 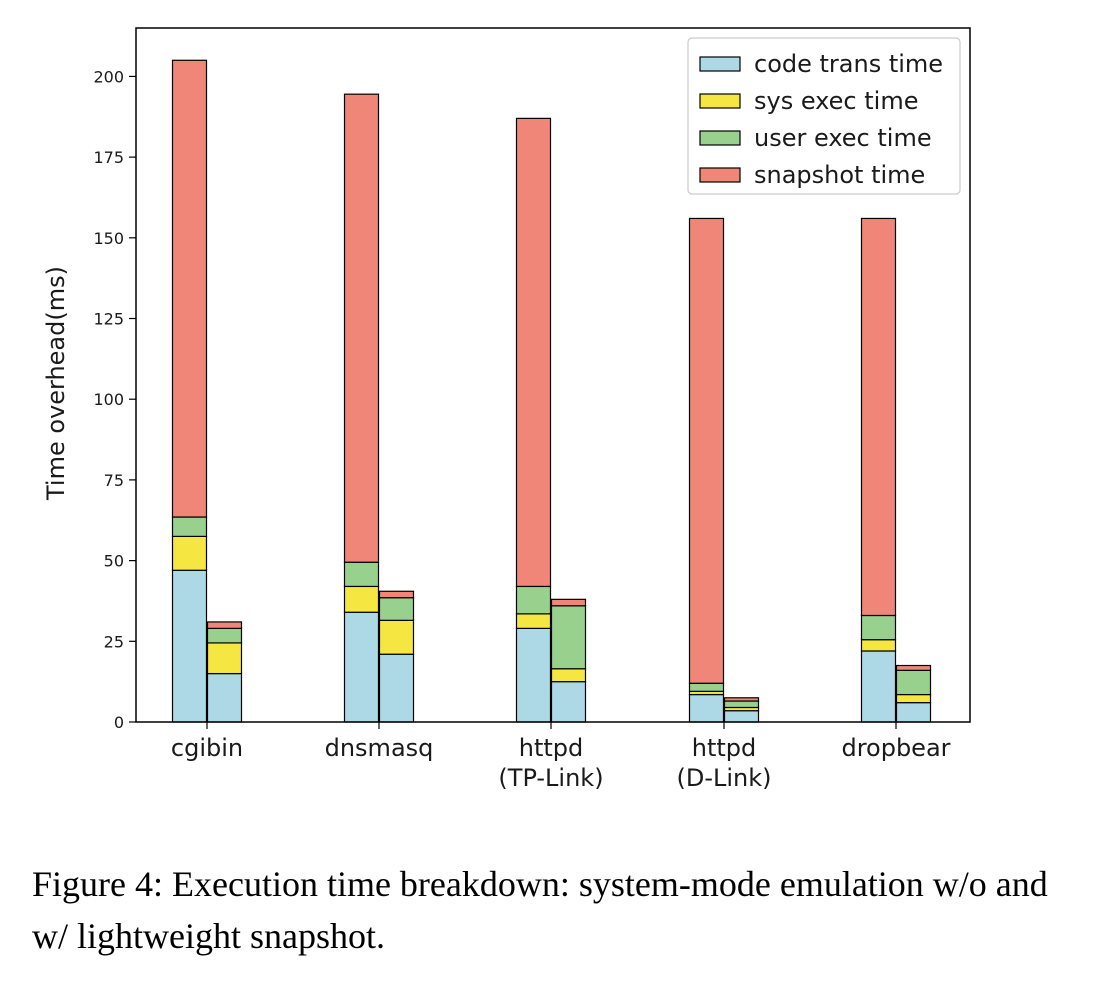 What do you see at coordinates (114, 480) in the screenshot?
I see `y-tick-label: 75` at bounding box center [114, 480].